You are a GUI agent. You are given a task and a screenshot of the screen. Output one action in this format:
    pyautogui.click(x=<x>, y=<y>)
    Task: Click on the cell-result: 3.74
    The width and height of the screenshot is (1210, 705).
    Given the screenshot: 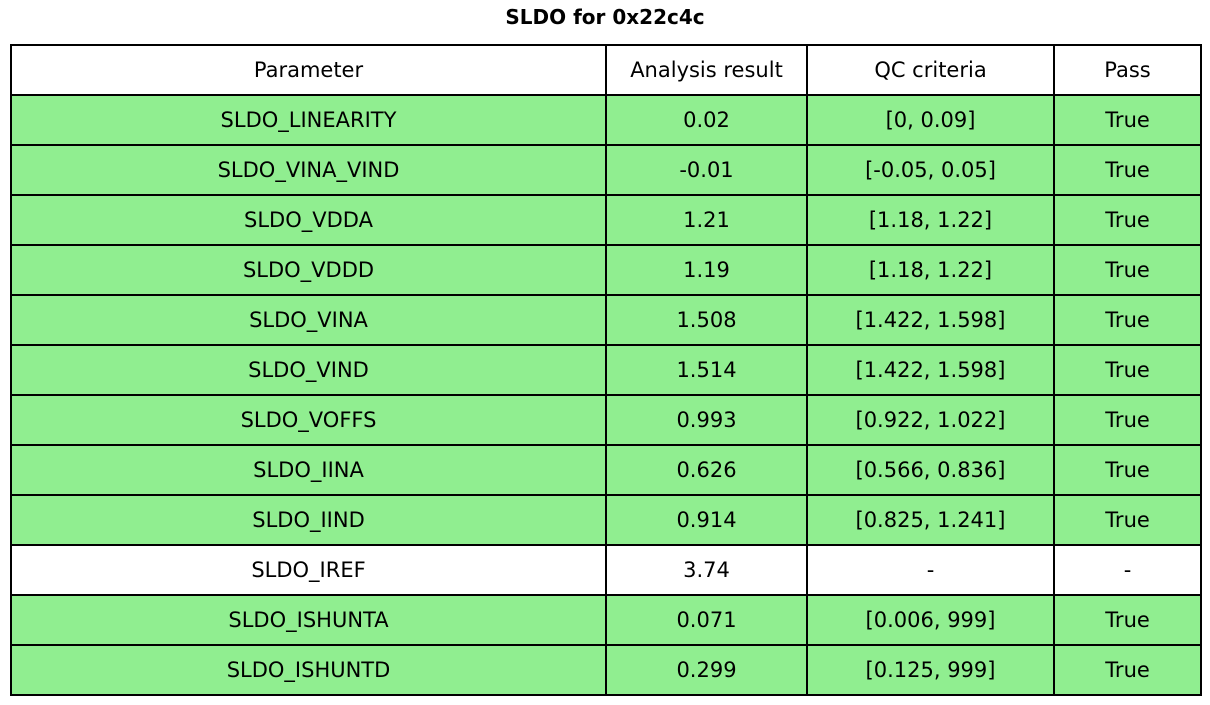 What is the action you would take?
    pyautogui.click(x=706, y=570)
    